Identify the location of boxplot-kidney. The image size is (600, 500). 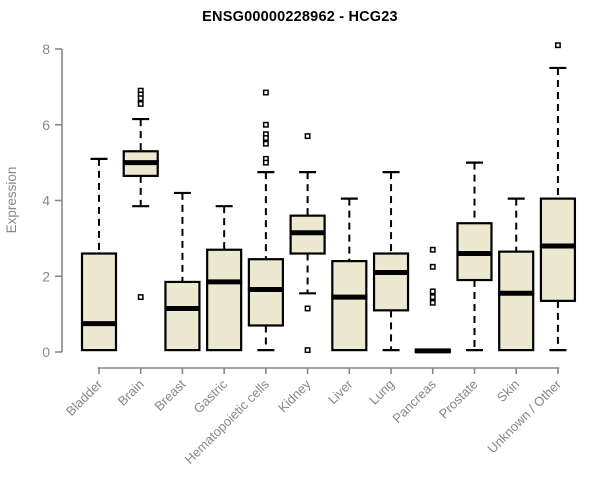
(307, 243).